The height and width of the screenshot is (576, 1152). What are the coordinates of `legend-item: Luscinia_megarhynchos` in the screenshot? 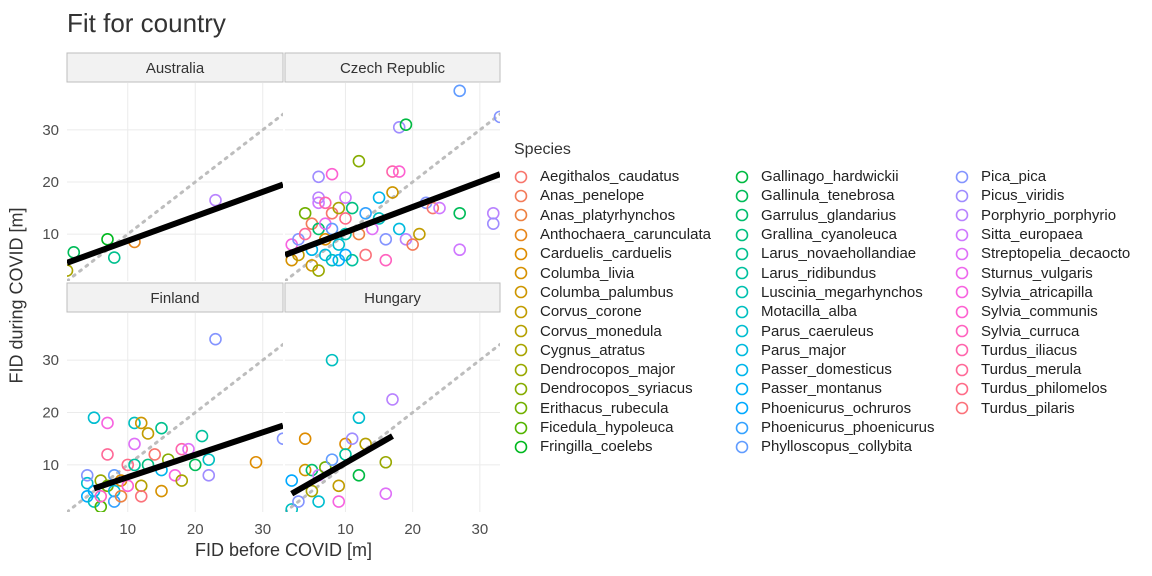 It's located at (834, 292).